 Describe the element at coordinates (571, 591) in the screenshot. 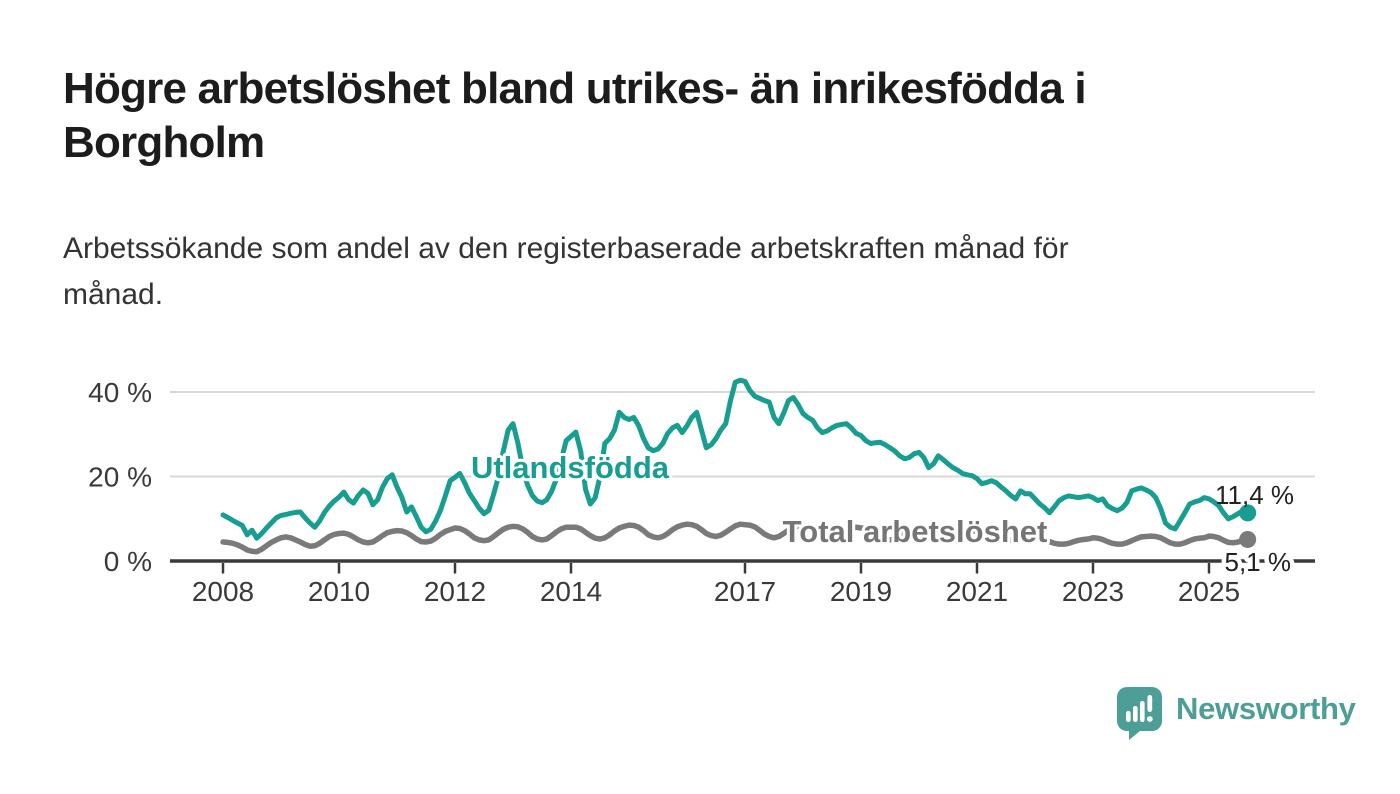

I see `x-tick-label-2014: 2014` at that location.